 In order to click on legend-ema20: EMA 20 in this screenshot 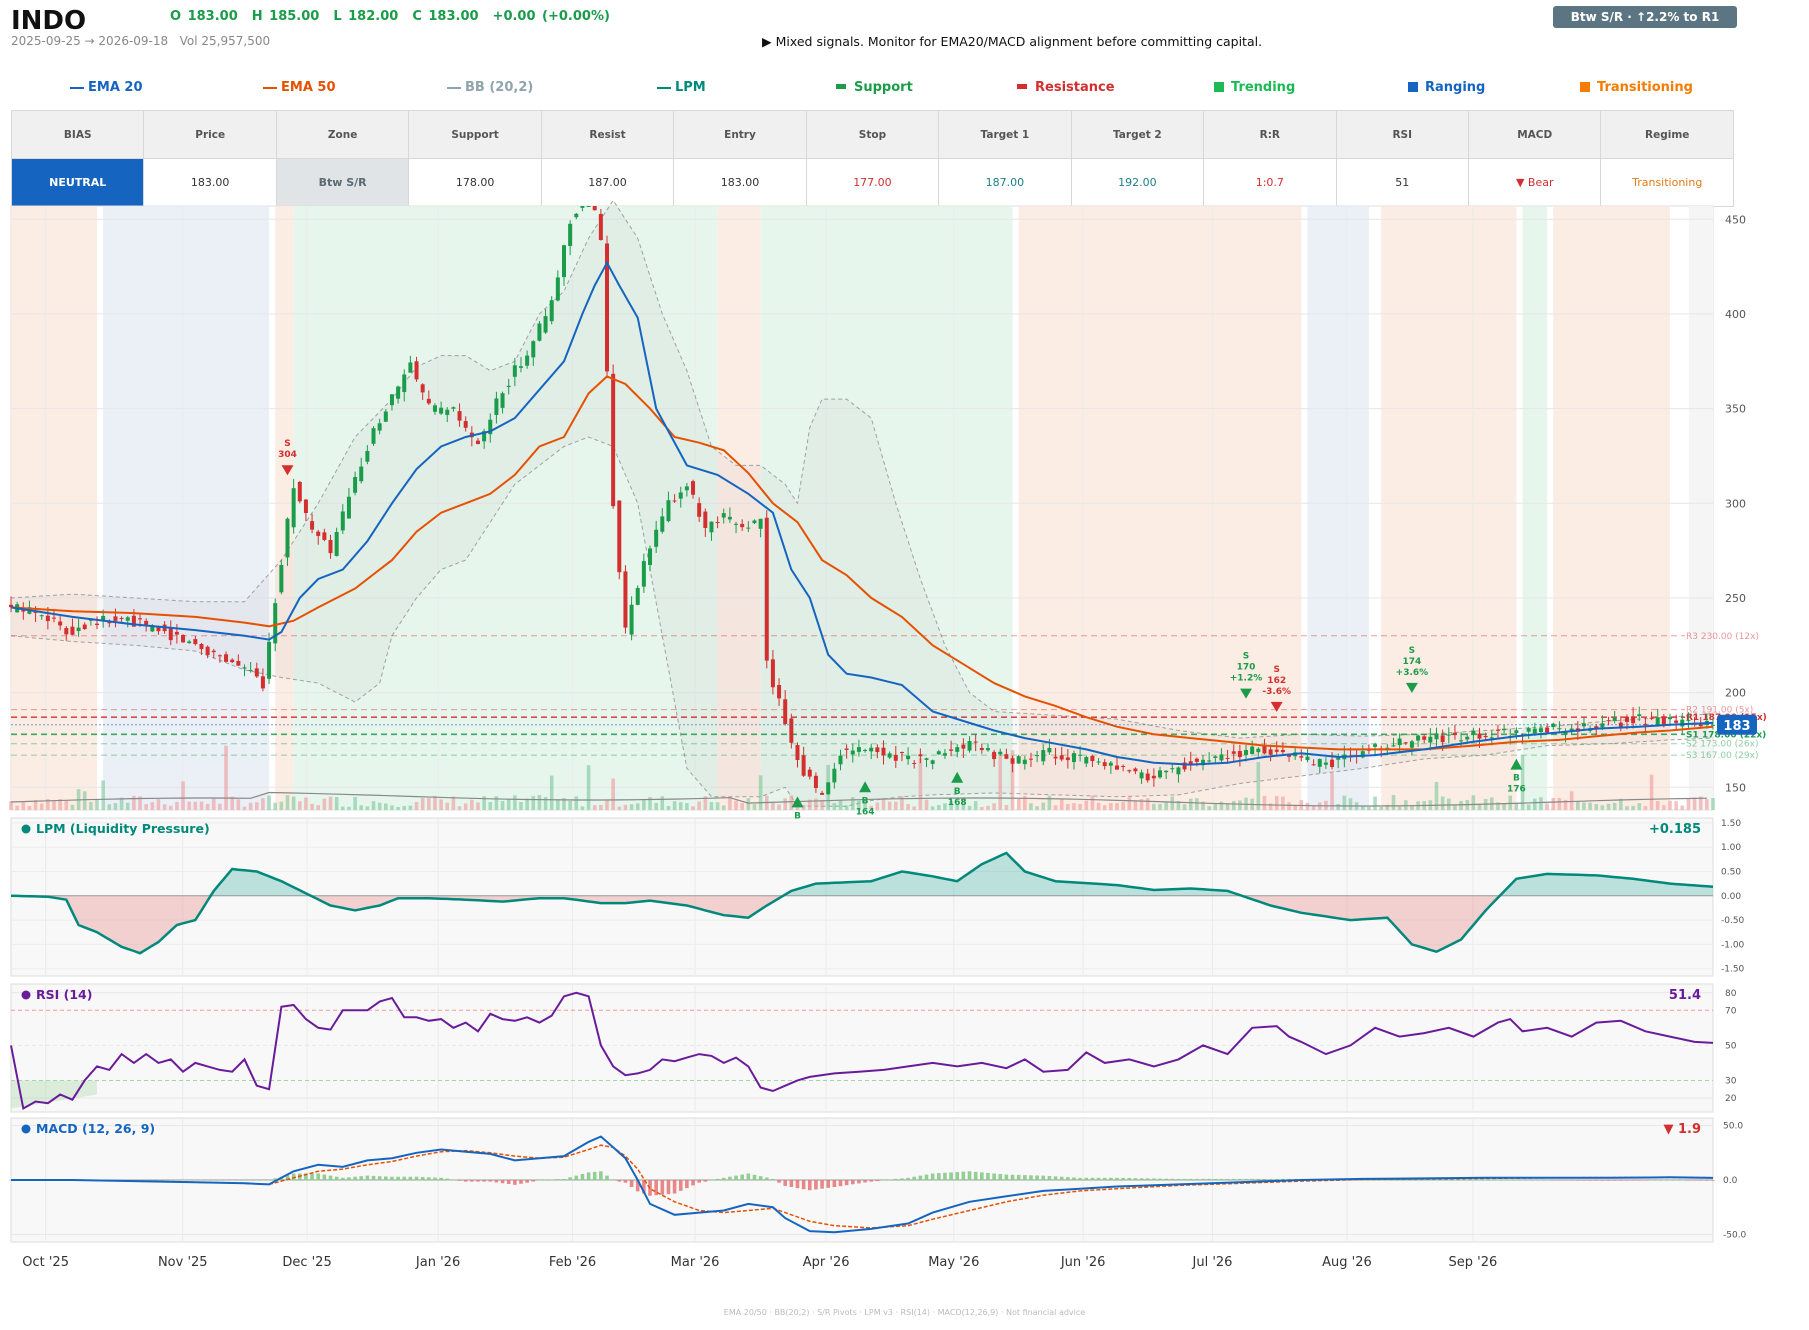, I will do `click(106, 87)`.